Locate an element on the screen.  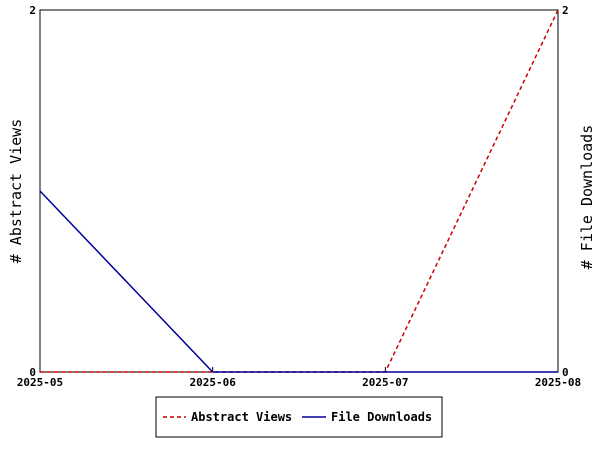
x-tick-label: 2025-07 is located at coordinates (385, 382).